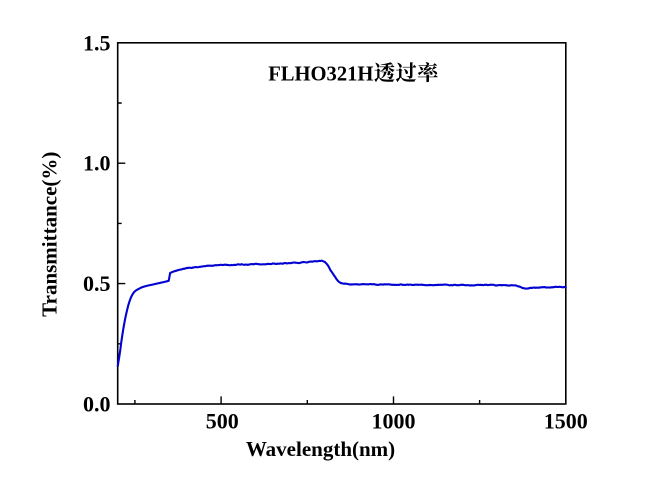 The image size is (657, 495). I want to click on svg-text: 0.0, so click(97, 404).